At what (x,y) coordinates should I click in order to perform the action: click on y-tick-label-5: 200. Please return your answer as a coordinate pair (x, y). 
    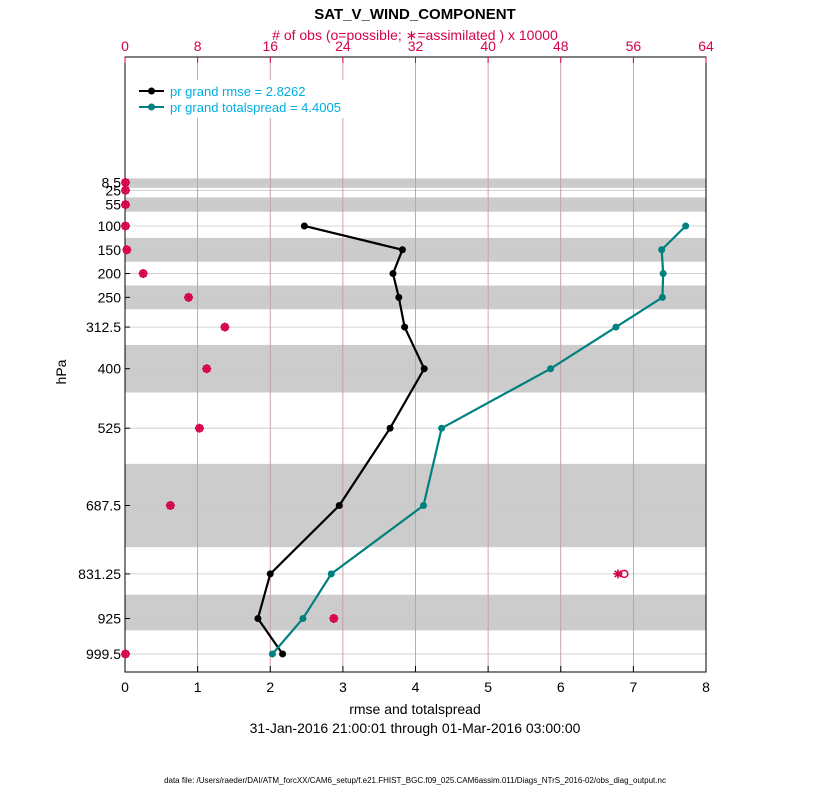
    Looking at the image, I should click on (110, 274).